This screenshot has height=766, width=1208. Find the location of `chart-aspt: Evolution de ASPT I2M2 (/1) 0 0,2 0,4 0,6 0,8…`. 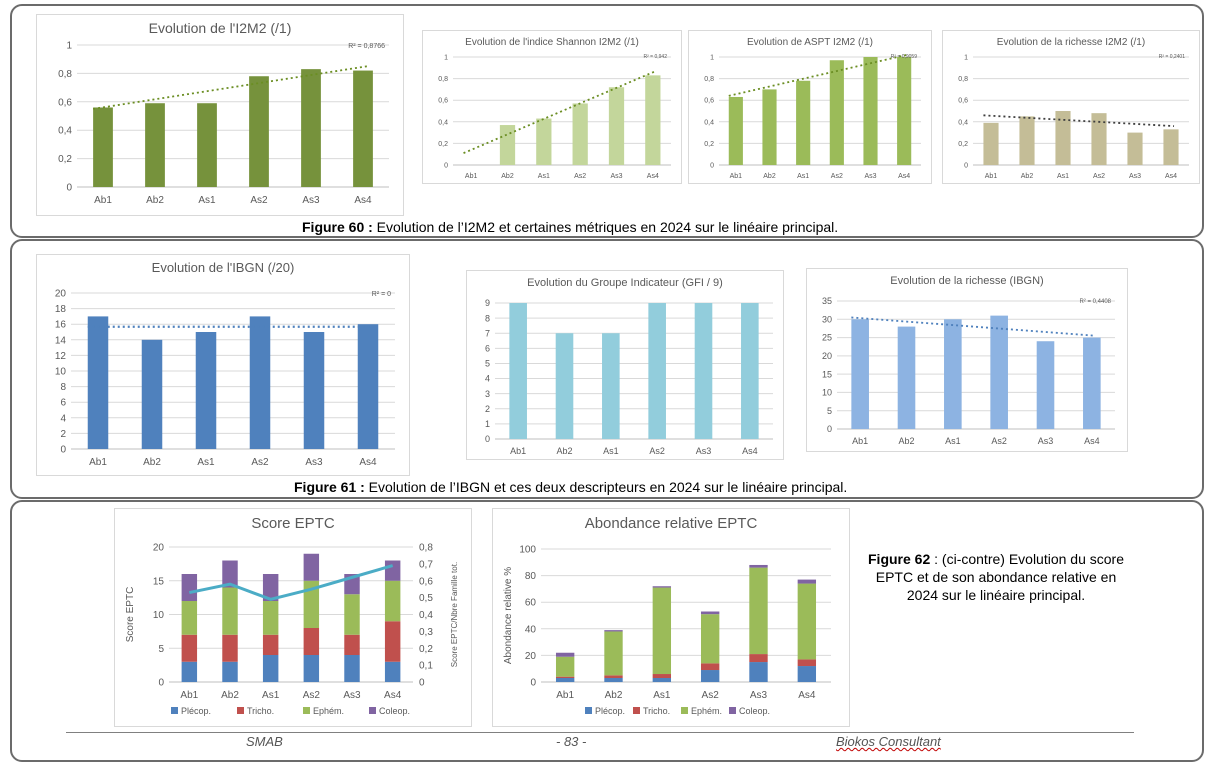

chart-aspt: Evolution de ASPT I2M2 (/1) 0 0,2 0,4 0,6 0,8… is located at coordinates (810, 107).